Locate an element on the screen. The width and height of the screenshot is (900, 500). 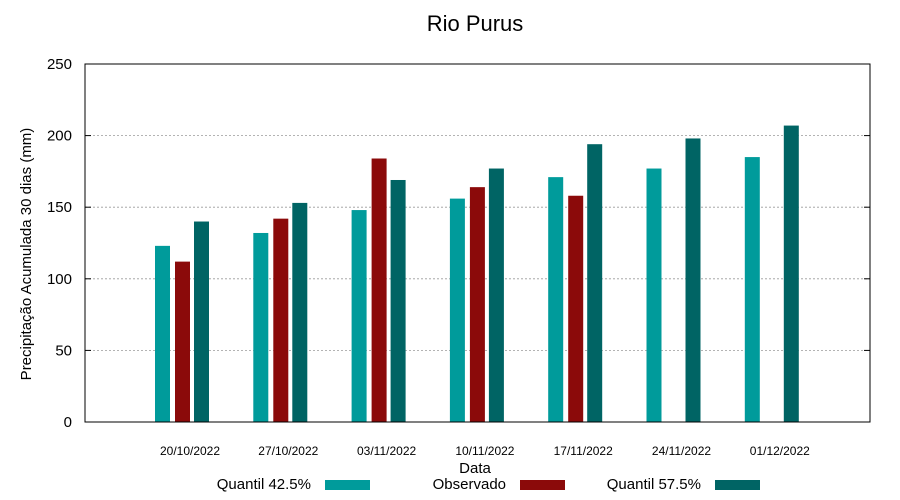
y-axis-label: Precipitação Acumulada 30 dias (mm) is located at coordinates (26, 254).